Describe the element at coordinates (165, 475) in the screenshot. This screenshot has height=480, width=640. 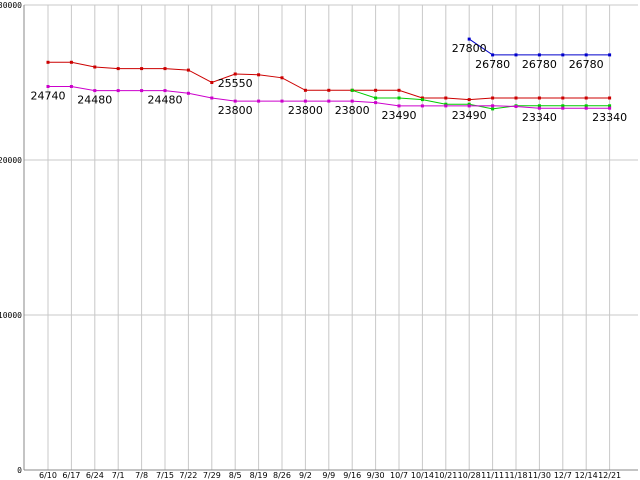
I see `x-tick-label: 7/15` at that location.